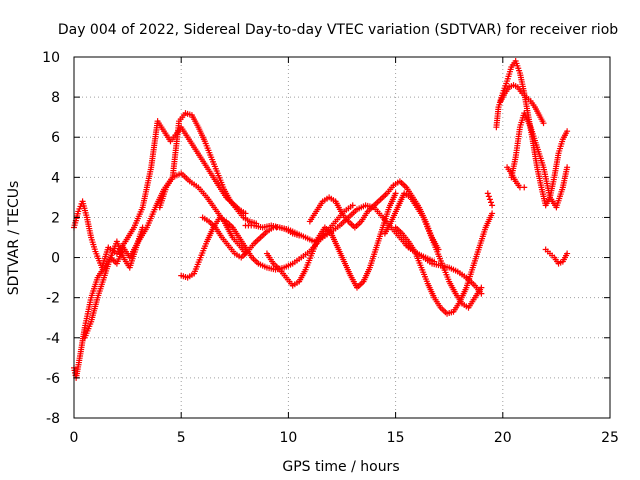  Describe the element at coordinates (55, 138) in the screenshot. I see `y-tick-label: 6` at that location.